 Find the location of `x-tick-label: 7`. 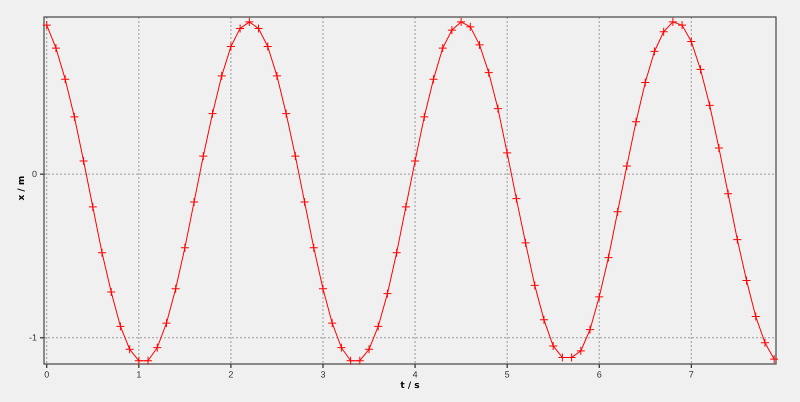

x-tick-label: 7 is located at coordinates (691, 374).